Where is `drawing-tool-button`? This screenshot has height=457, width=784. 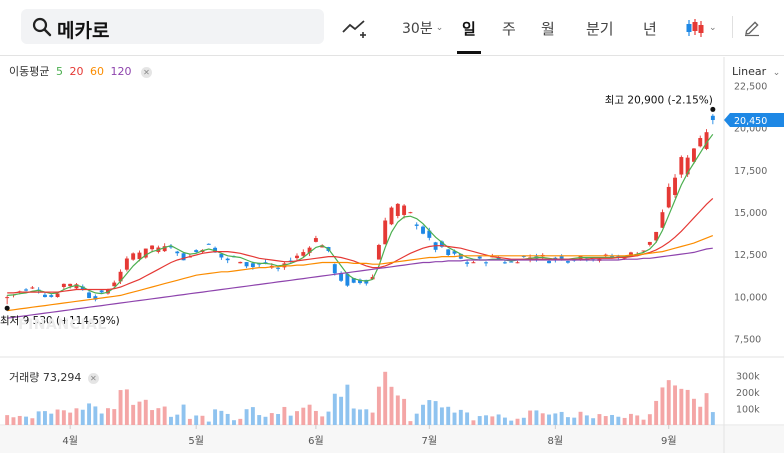 drawing-tool-button is located at coordinates (355, 28).